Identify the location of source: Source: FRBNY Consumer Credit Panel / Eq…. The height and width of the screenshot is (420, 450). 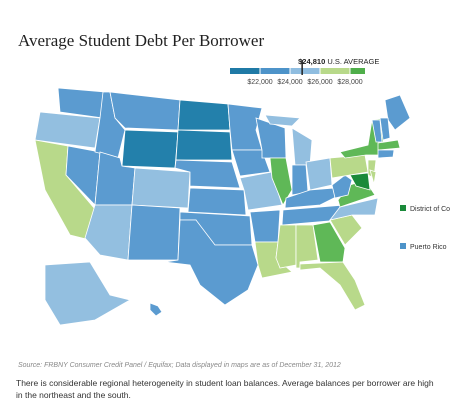
(179, 365).